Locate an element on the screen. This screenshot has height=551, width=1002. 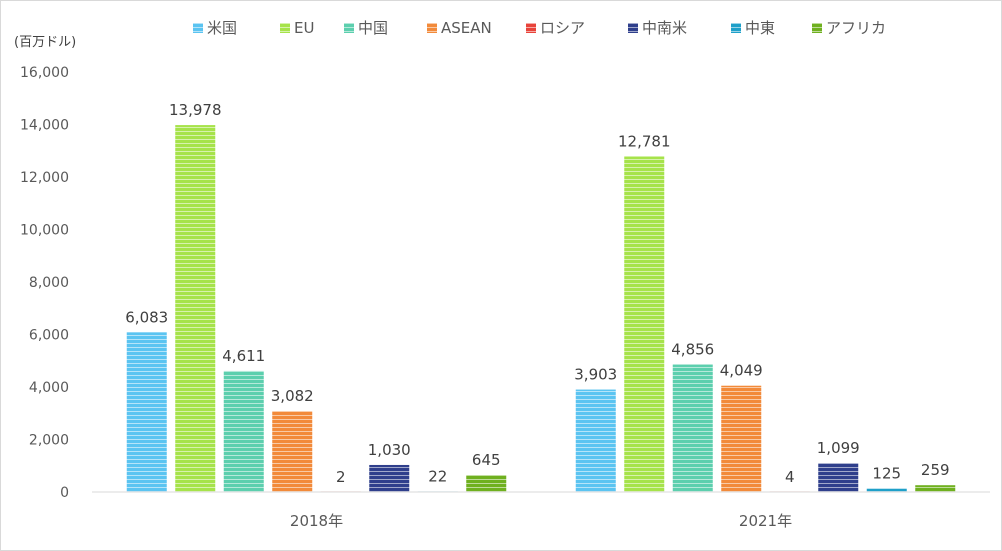
data-label: 6,083 is located at coordinates (146, 317).